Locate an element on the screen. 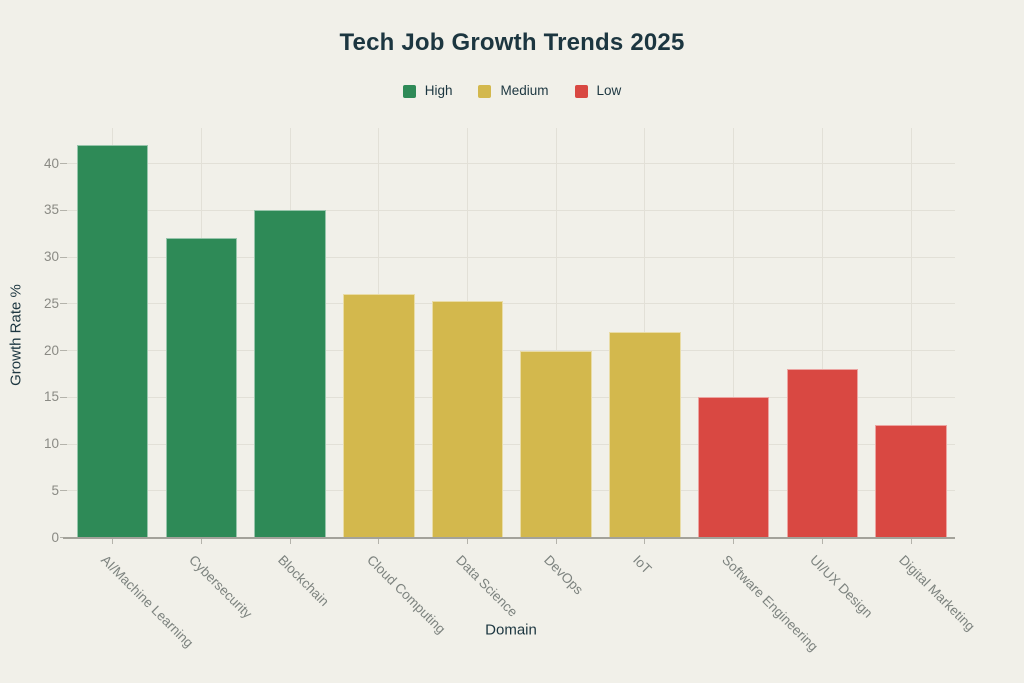 The height and width of the screenshot is (683, 1024). x-tick-label: Data Science is located at coordinates (486, 586).